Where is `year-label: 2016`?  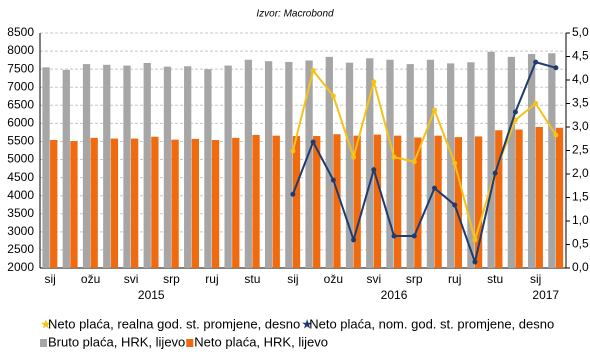
year-label: 2016 is located at coordinates (394, 295).